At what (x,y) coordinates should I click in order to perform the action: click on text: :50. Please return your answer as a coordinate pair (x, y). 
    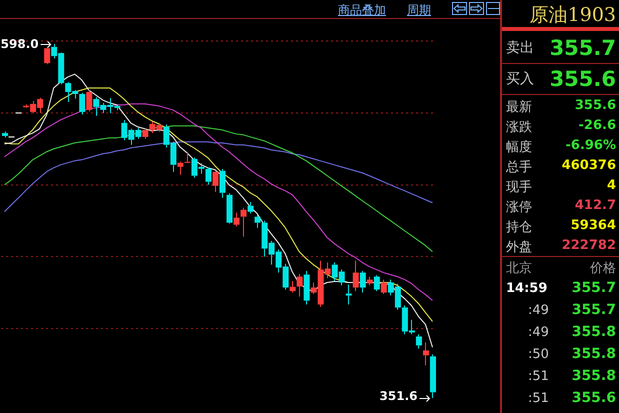
    Looking at the image, I should click on (538, 354).